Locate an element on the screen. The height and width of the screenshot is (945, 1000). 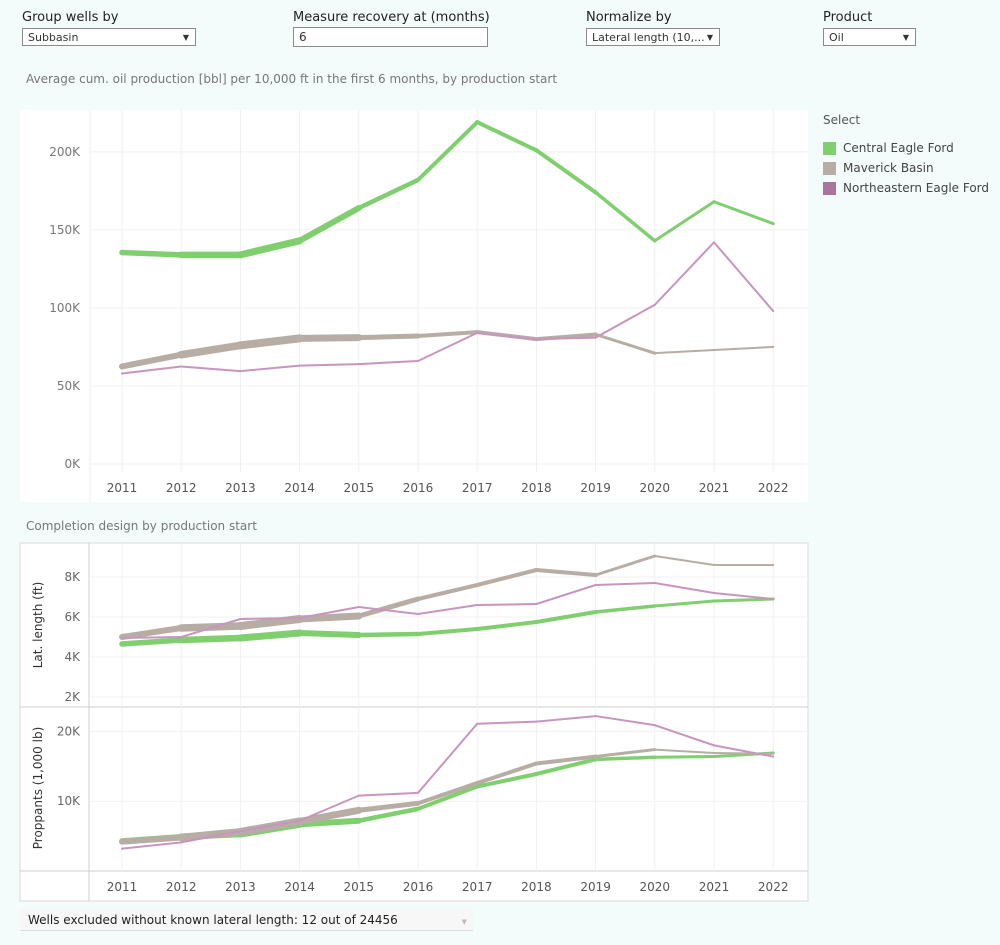
legend-item-maverick-basin: Maverick Basin is located at coordinates (906, 168).